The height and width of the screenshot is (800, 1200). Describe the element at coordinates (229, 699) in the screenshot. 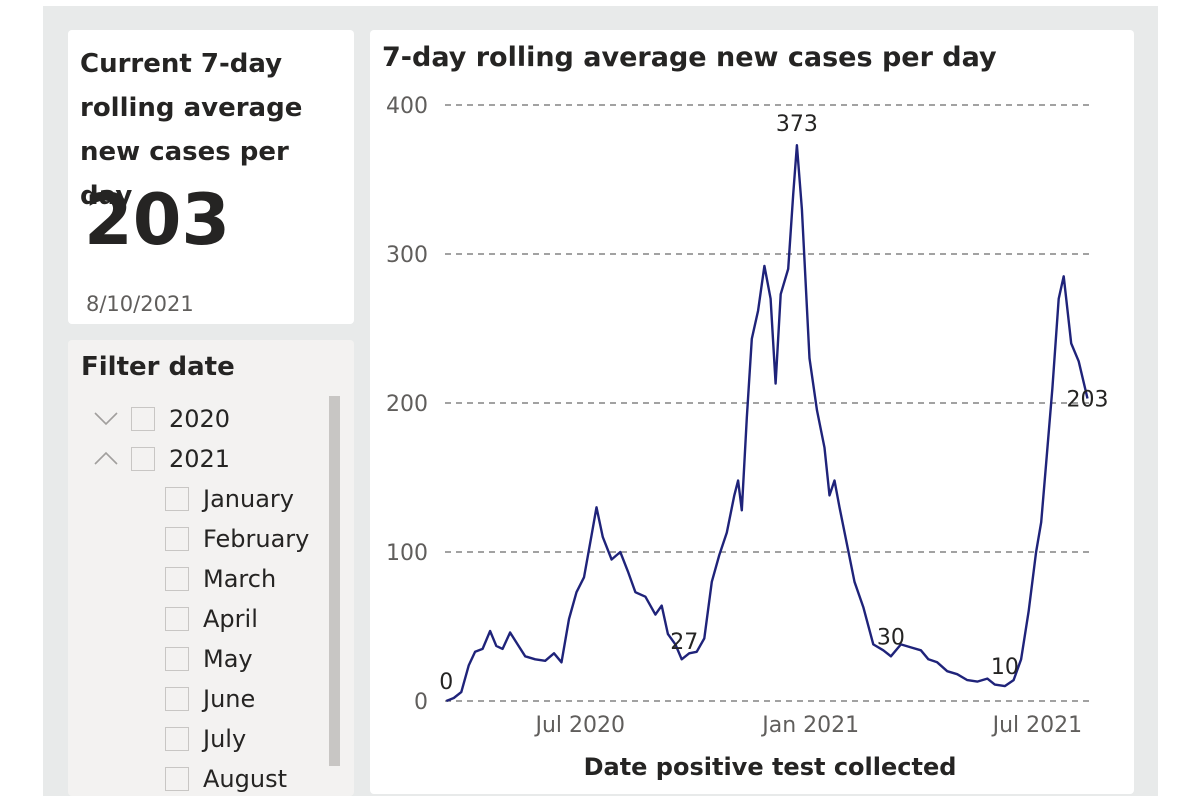

I see `month-label: June` at that location.